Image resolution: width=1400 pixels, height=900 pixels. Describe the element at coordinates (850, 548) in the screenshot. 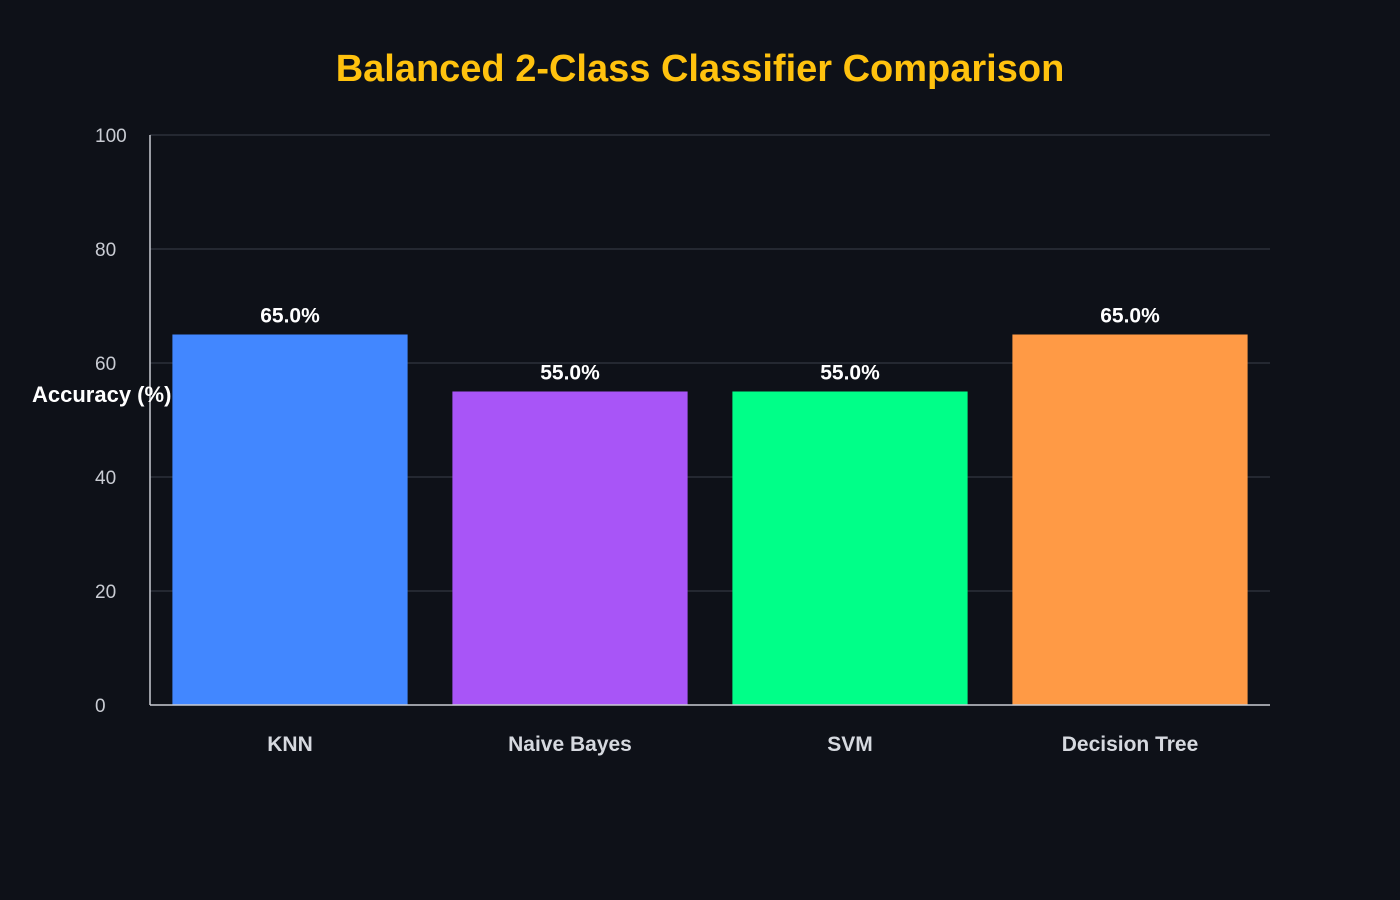

I see `bar-svm` at that location.